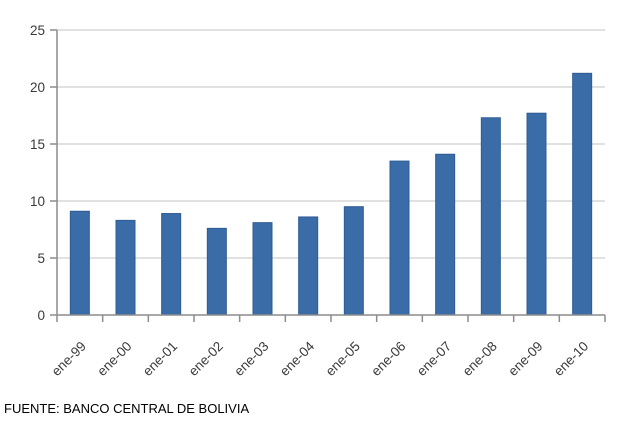 Image resolution: width=617 pixels, height=430 pixels. What do you see at coordinates (525, 359) in the screenshot?
I see `x-tick-label-ene-09: ene-09` at bounding box center [525, 359].